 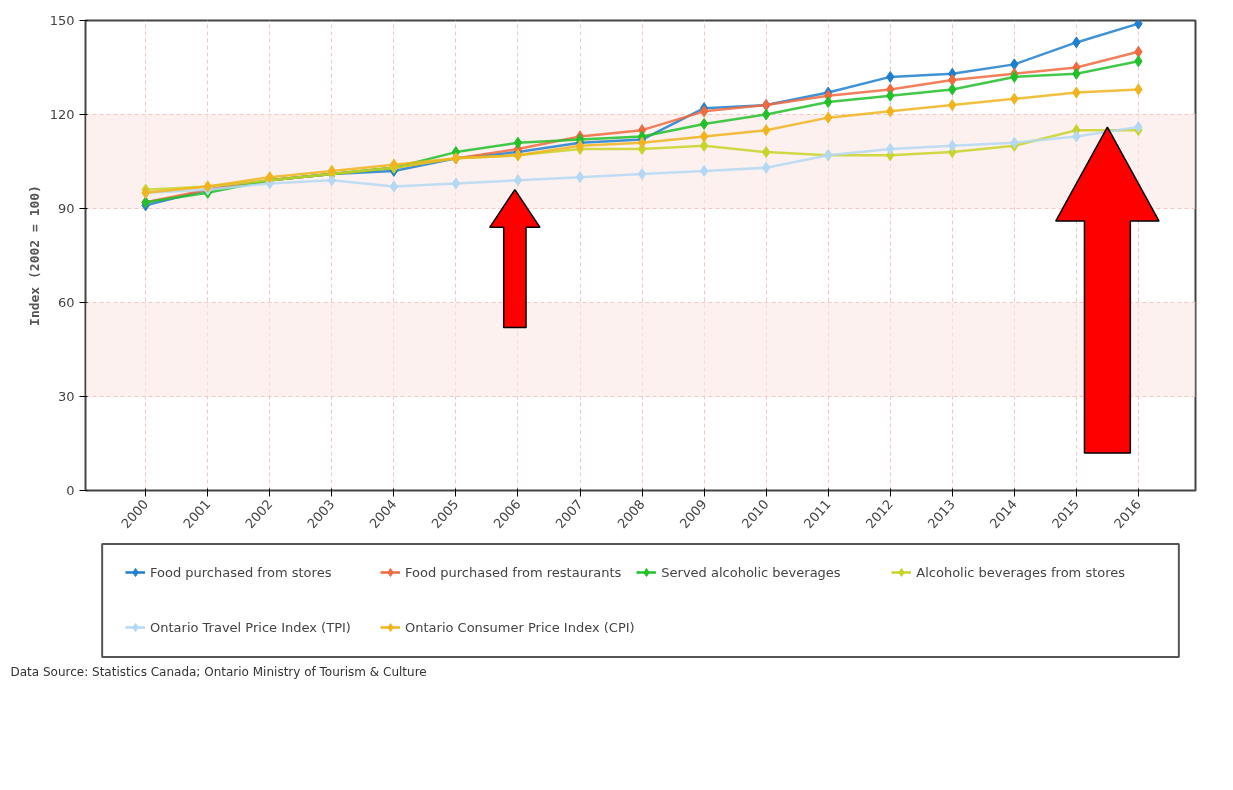 I want to click on legend-label: Ontario Travel Price Index (TPI), so click(x=251, y=627).